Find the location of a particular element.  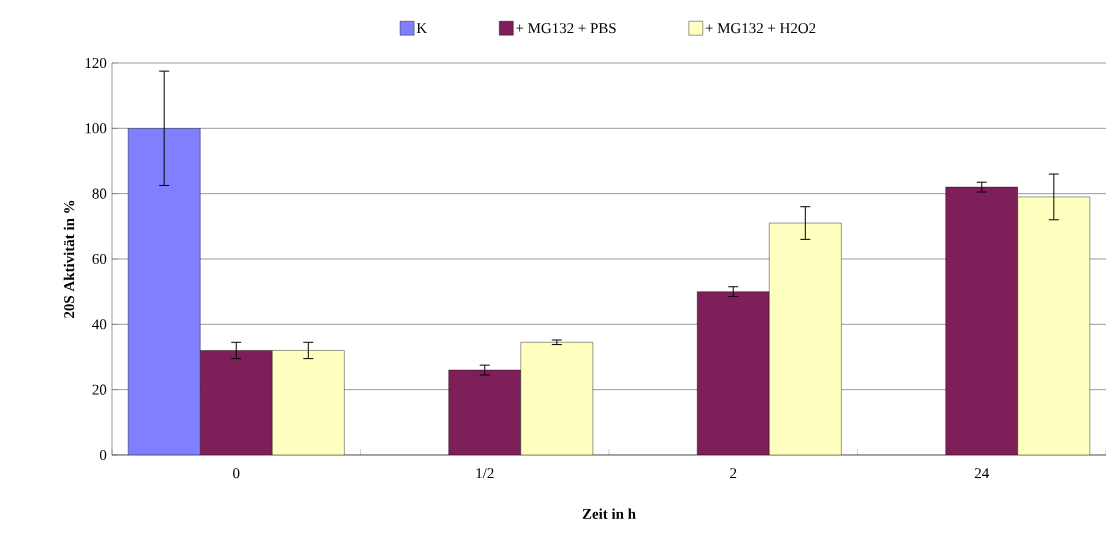

y-tick-label: 60 is located at coordinates (99, 259).